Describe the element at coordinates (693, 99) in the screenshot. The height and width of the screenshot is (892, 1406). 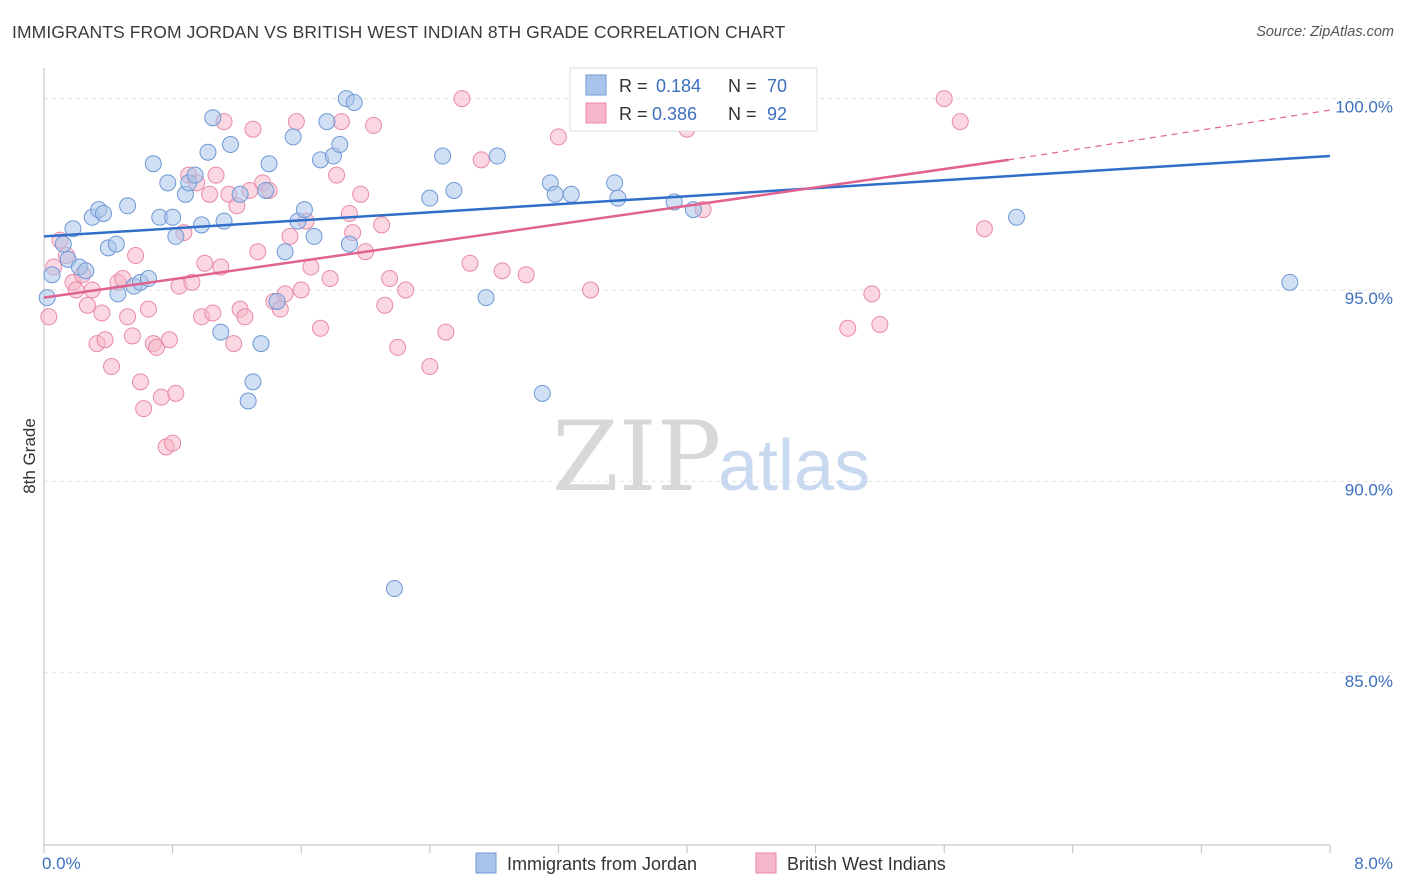
I see `stats-legend: R = 0.184 N = 70 R = 0.386 N = 92` at that location.